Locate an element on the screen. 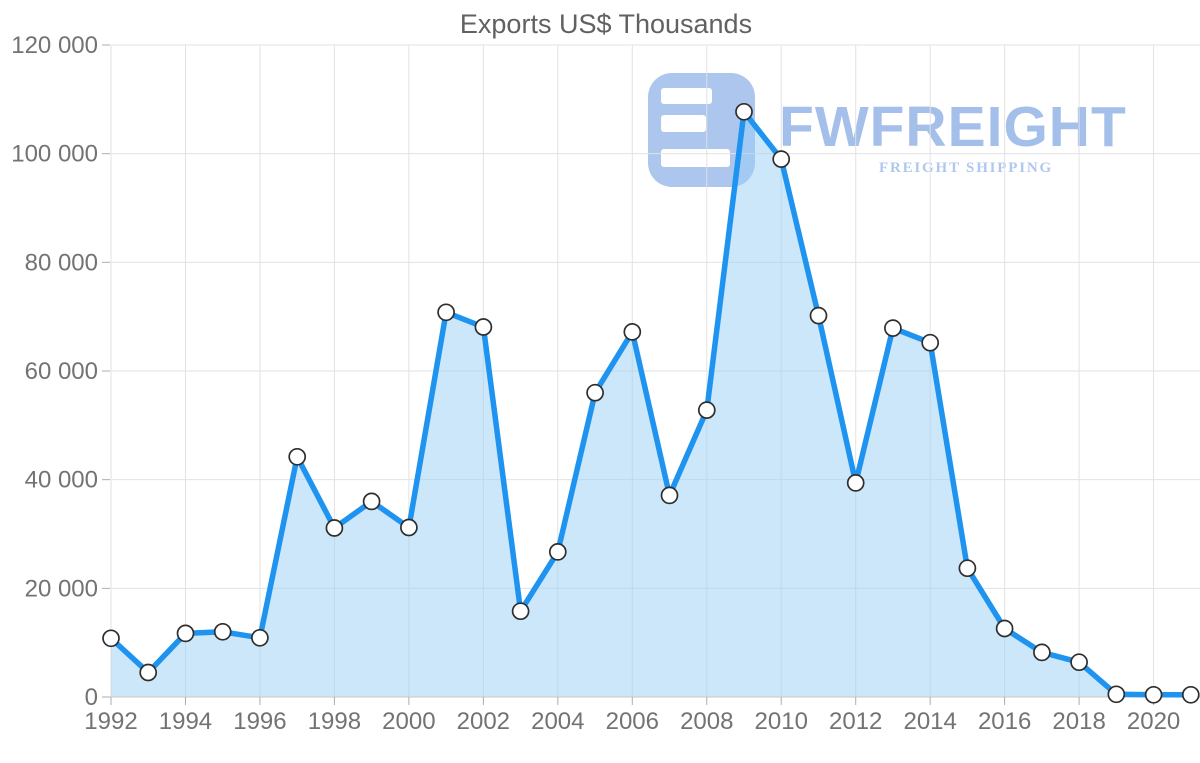 Image resolution: width=1200 pixels, height=763 pixels. data-point-2018 is located at coordinates (1079, 662).